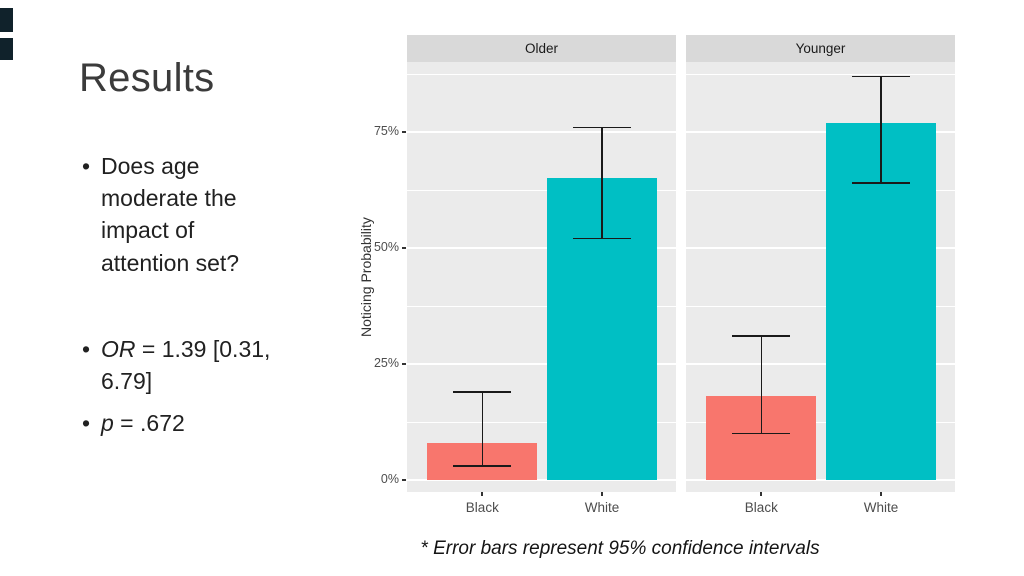 Image resolution: width=1024 pixels, height=576 pixels. I want to click on y-axis: 0% 25% 50% 75%, so click(380, 278).